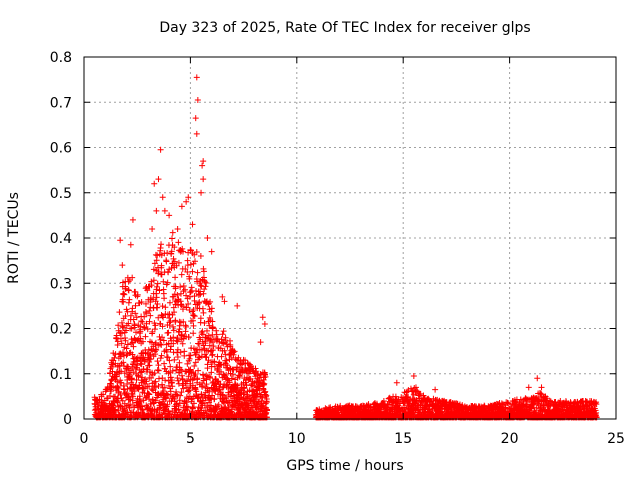  Describe the element at coordinates (510, 439) in the screenshot. I see `x-tick-label-4: 20` at that location.